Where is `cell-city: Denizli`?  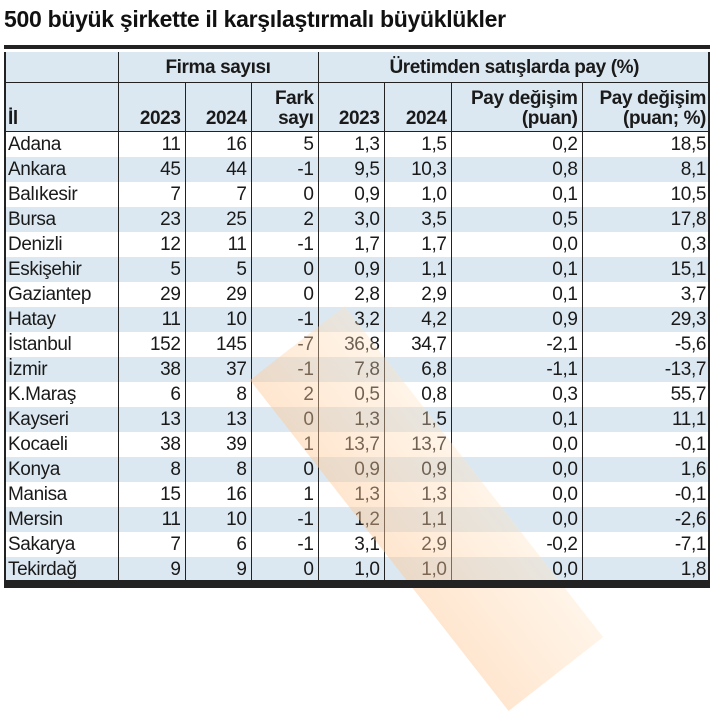
cell-city: Denizli is located at coordinates (35, 244).